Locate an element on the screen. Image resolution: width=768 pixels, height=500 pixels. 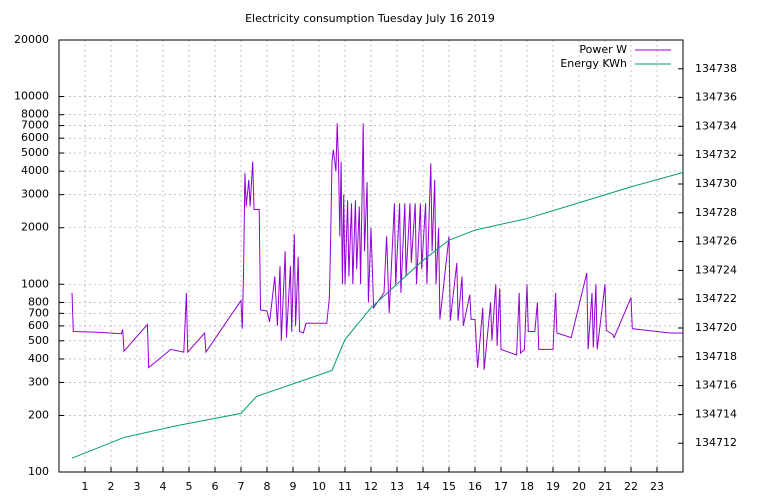
x-tick-label: 4 is located at coordinates (163, 486).